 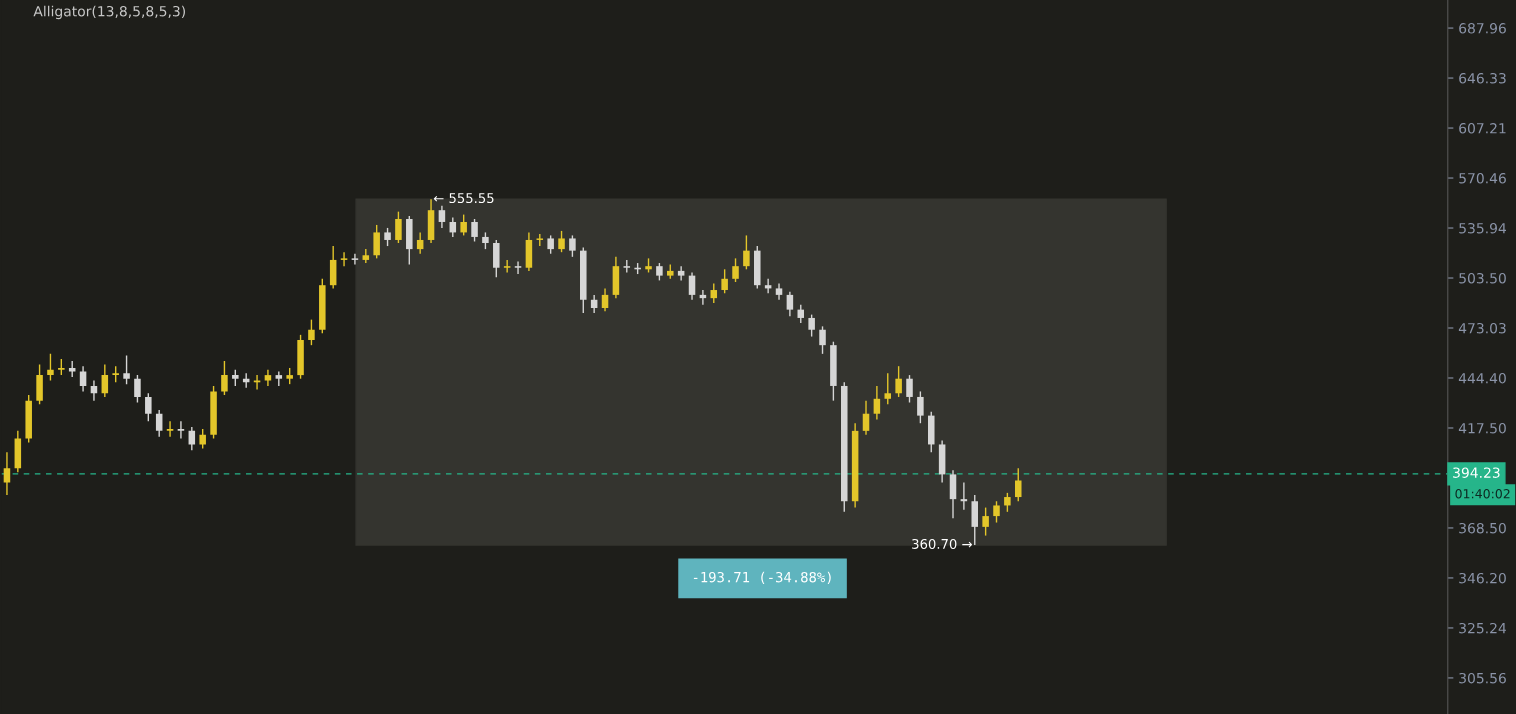 What do you see at coordinates (1483, 228) in the screenshot?
I see `y-tick-label: 535.94` at bounding box center [1483, 228].